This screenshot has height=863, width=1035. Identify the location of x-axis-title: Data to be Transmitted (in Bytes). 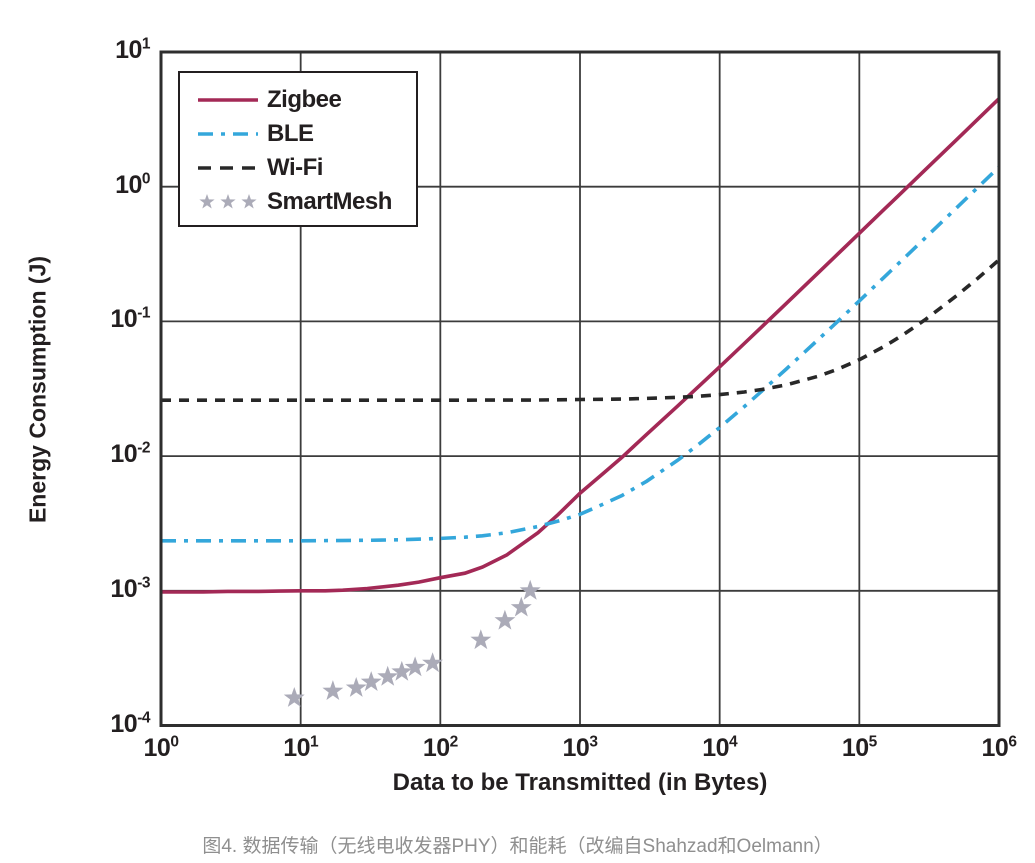
(580, 782).